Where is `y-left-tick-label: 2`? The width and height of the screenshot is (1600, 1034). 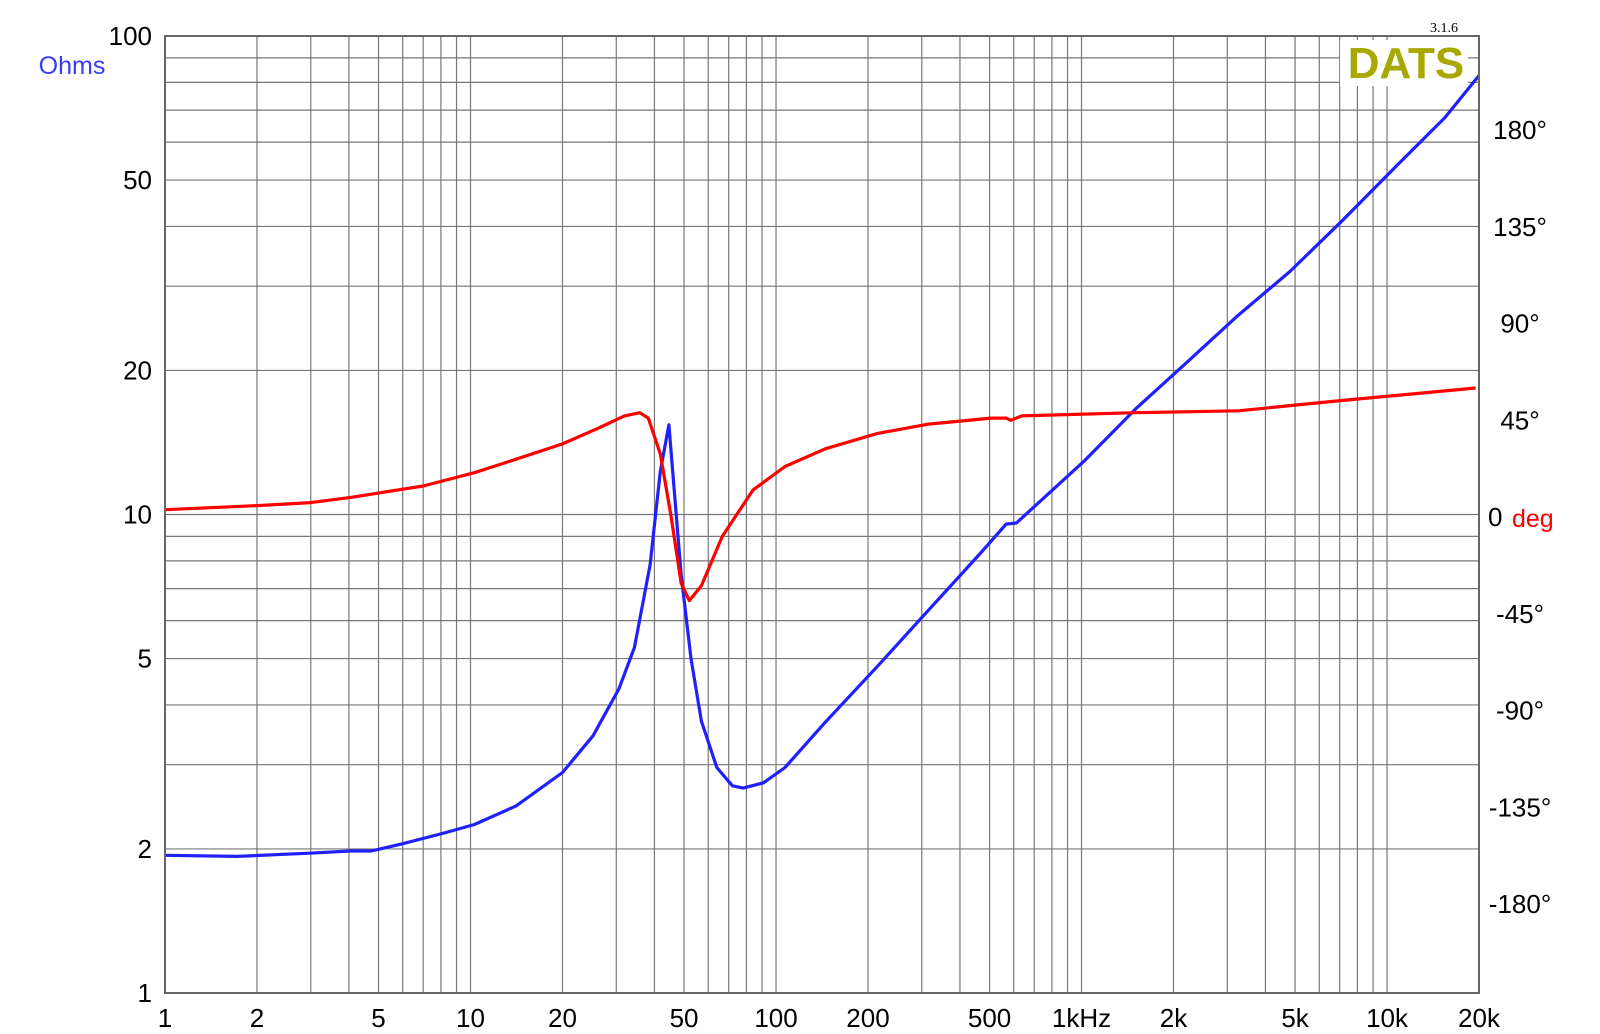
y-left-tick-label: 2 is located at coordinates (145, 849).